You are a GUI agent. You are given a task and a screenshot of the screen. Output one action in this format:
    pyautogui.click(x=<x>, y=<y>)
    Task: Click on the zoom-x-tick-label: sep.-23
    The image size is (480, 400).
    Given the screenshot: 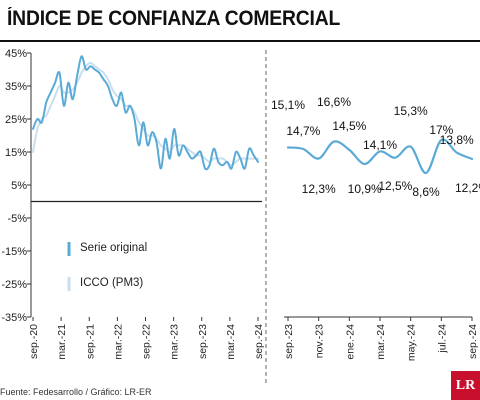 What is the action you would take?
    pyautogui.click(x=289, y=341)
    